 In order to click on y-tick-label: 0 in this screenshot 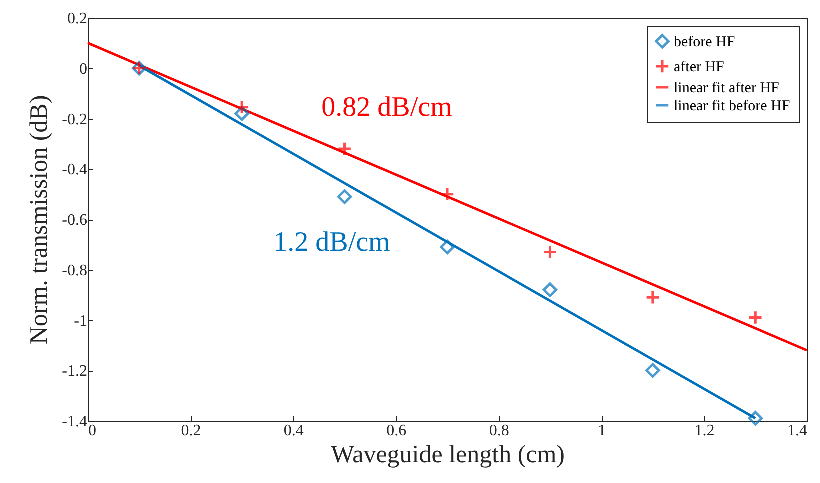, I will do `click(84, 69)`.